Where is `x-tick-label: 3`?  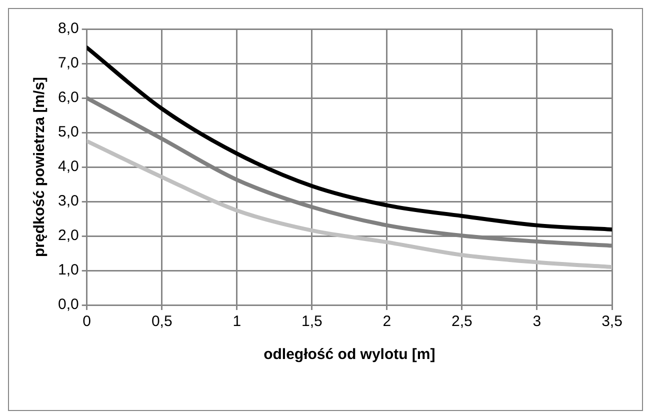 x-tick-label: 3 is located at coordinates (537, 321).